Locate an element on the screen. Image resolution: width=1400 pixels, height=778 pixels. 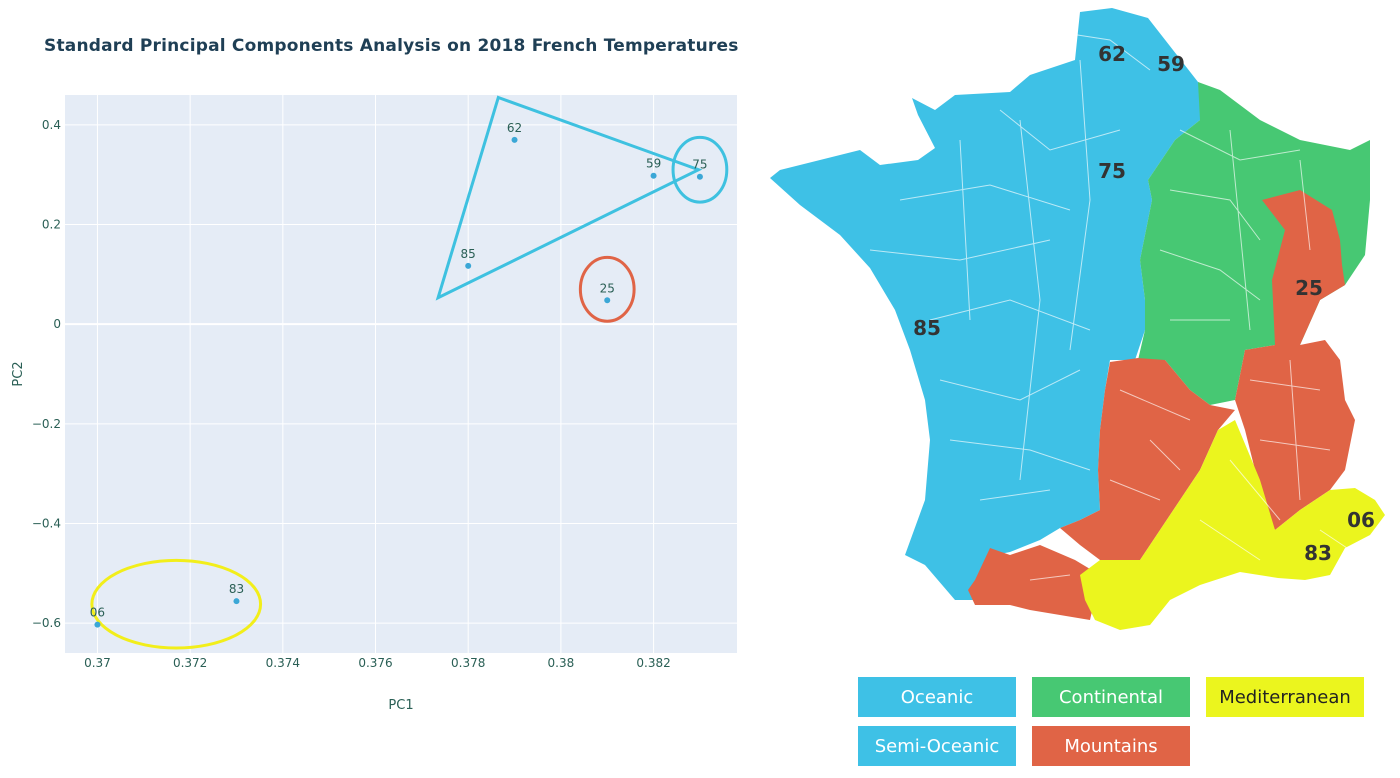
y-tick-label: 0.4 is located at coordinates (51, 125).